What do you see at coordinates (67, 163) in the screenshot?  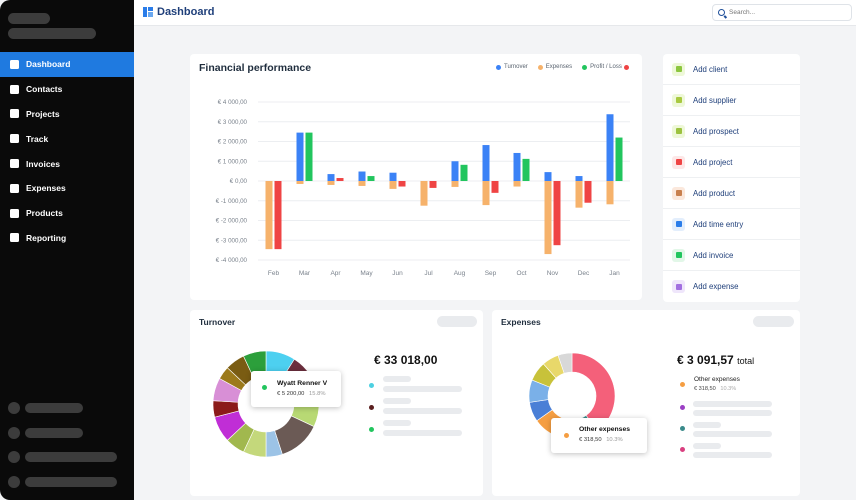 I see `sidebar-item-invoices: Invoices` at bounding box center [67, 163].